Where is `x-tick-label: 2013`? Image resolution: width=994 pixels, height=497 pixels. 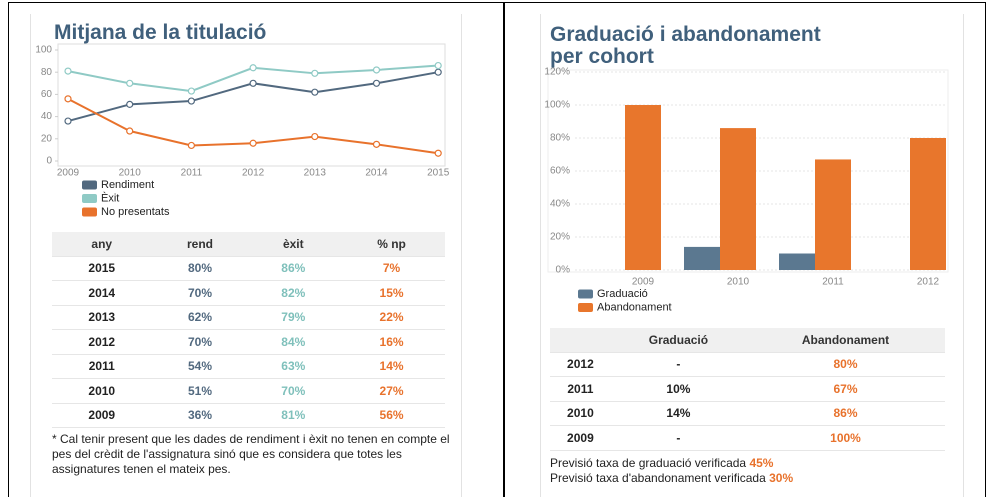 x-tick-label: 2013 is located at coordinates (315, 173).